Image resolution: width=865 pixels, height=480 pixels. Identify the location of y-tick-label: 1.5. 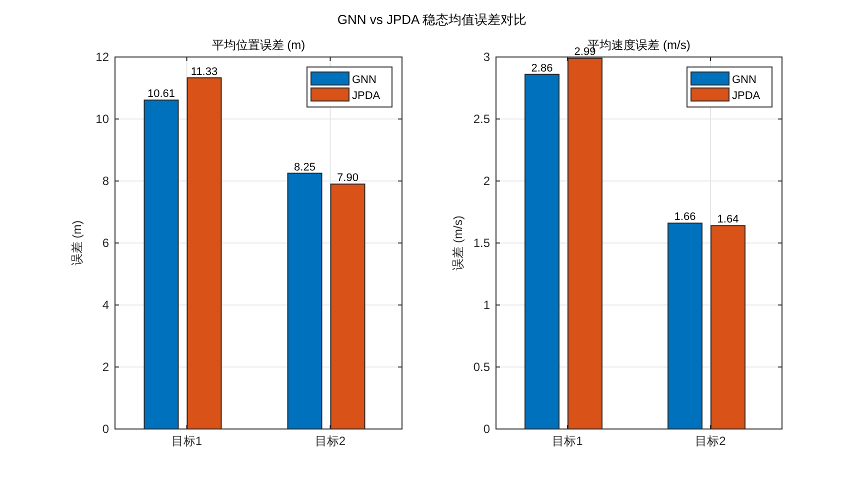
(481, 243).